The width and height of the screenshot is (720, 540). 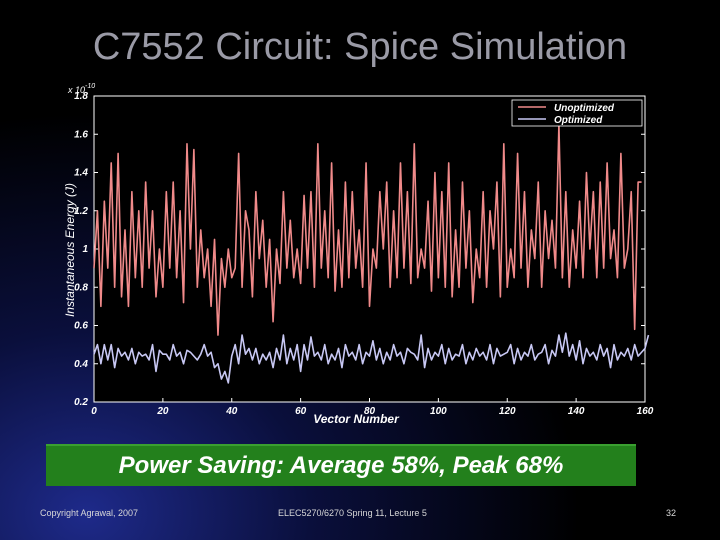 What do you see at coordinates (81, 402) in the screenshot?
I see `y-tick-label: 0.2` at bounding box center [81, 402].